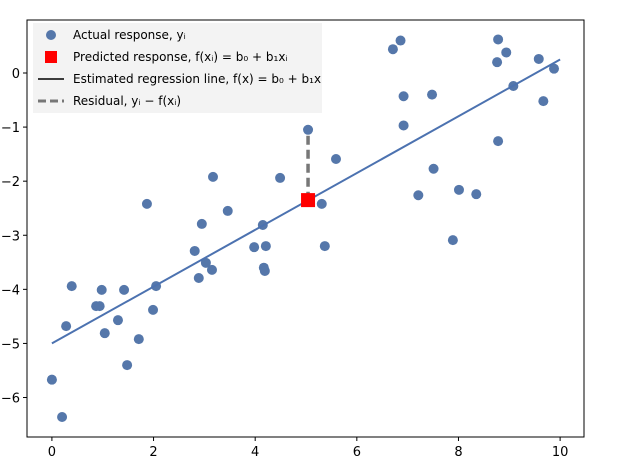 This screenshot has height=473, width=624. I want to click on legend-label-predicted: Predicted response, f(xᵢ) = b₀ + b₁xᵢ, so click(180, 57).